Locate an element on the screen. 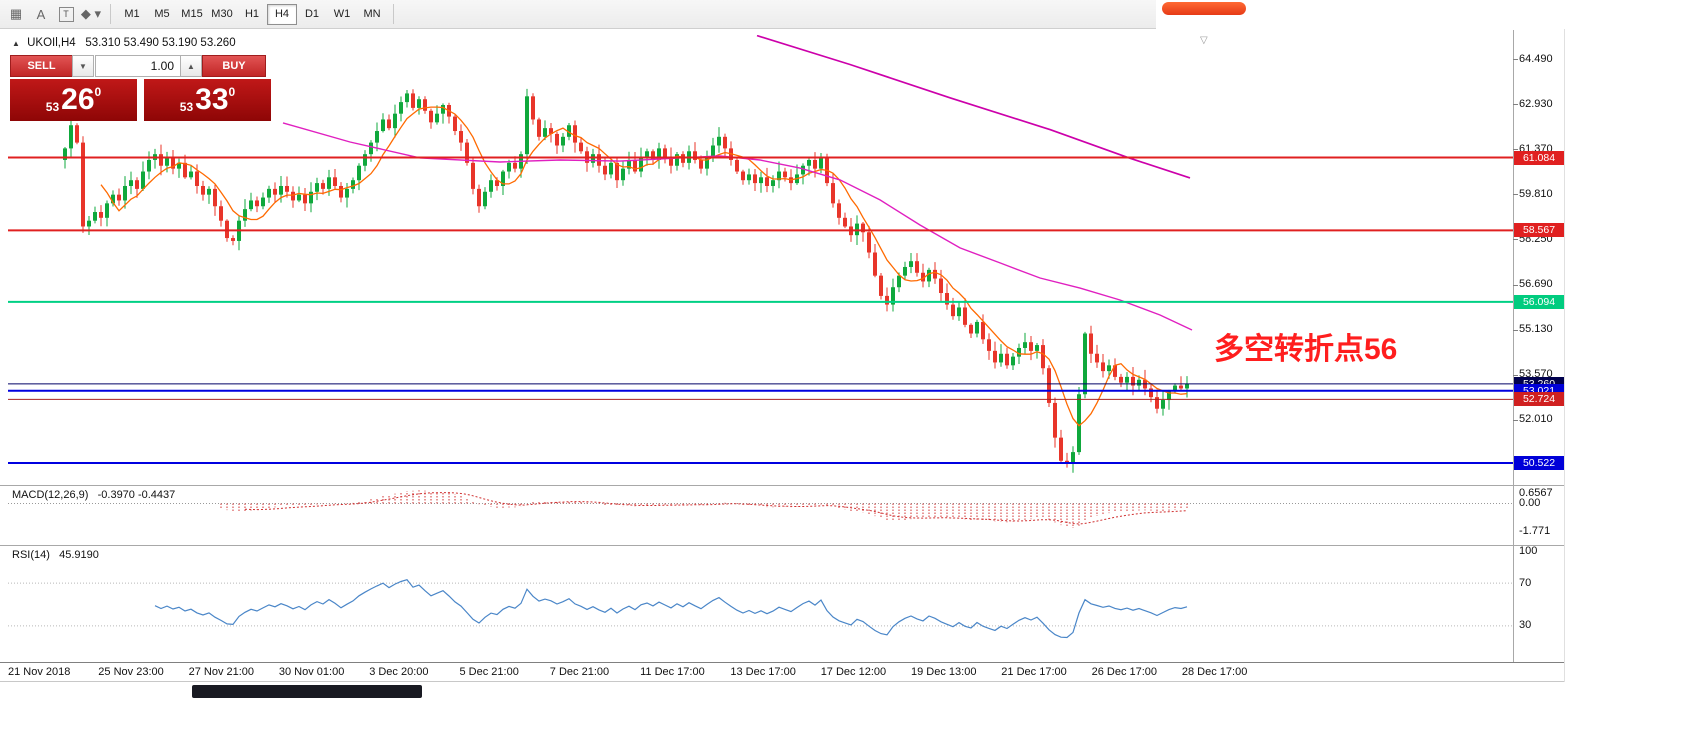 The width and height of the screenshot is (1682, 738). time-axis-label: 7 Dec 21:00 is located at coordinates (579, 672).